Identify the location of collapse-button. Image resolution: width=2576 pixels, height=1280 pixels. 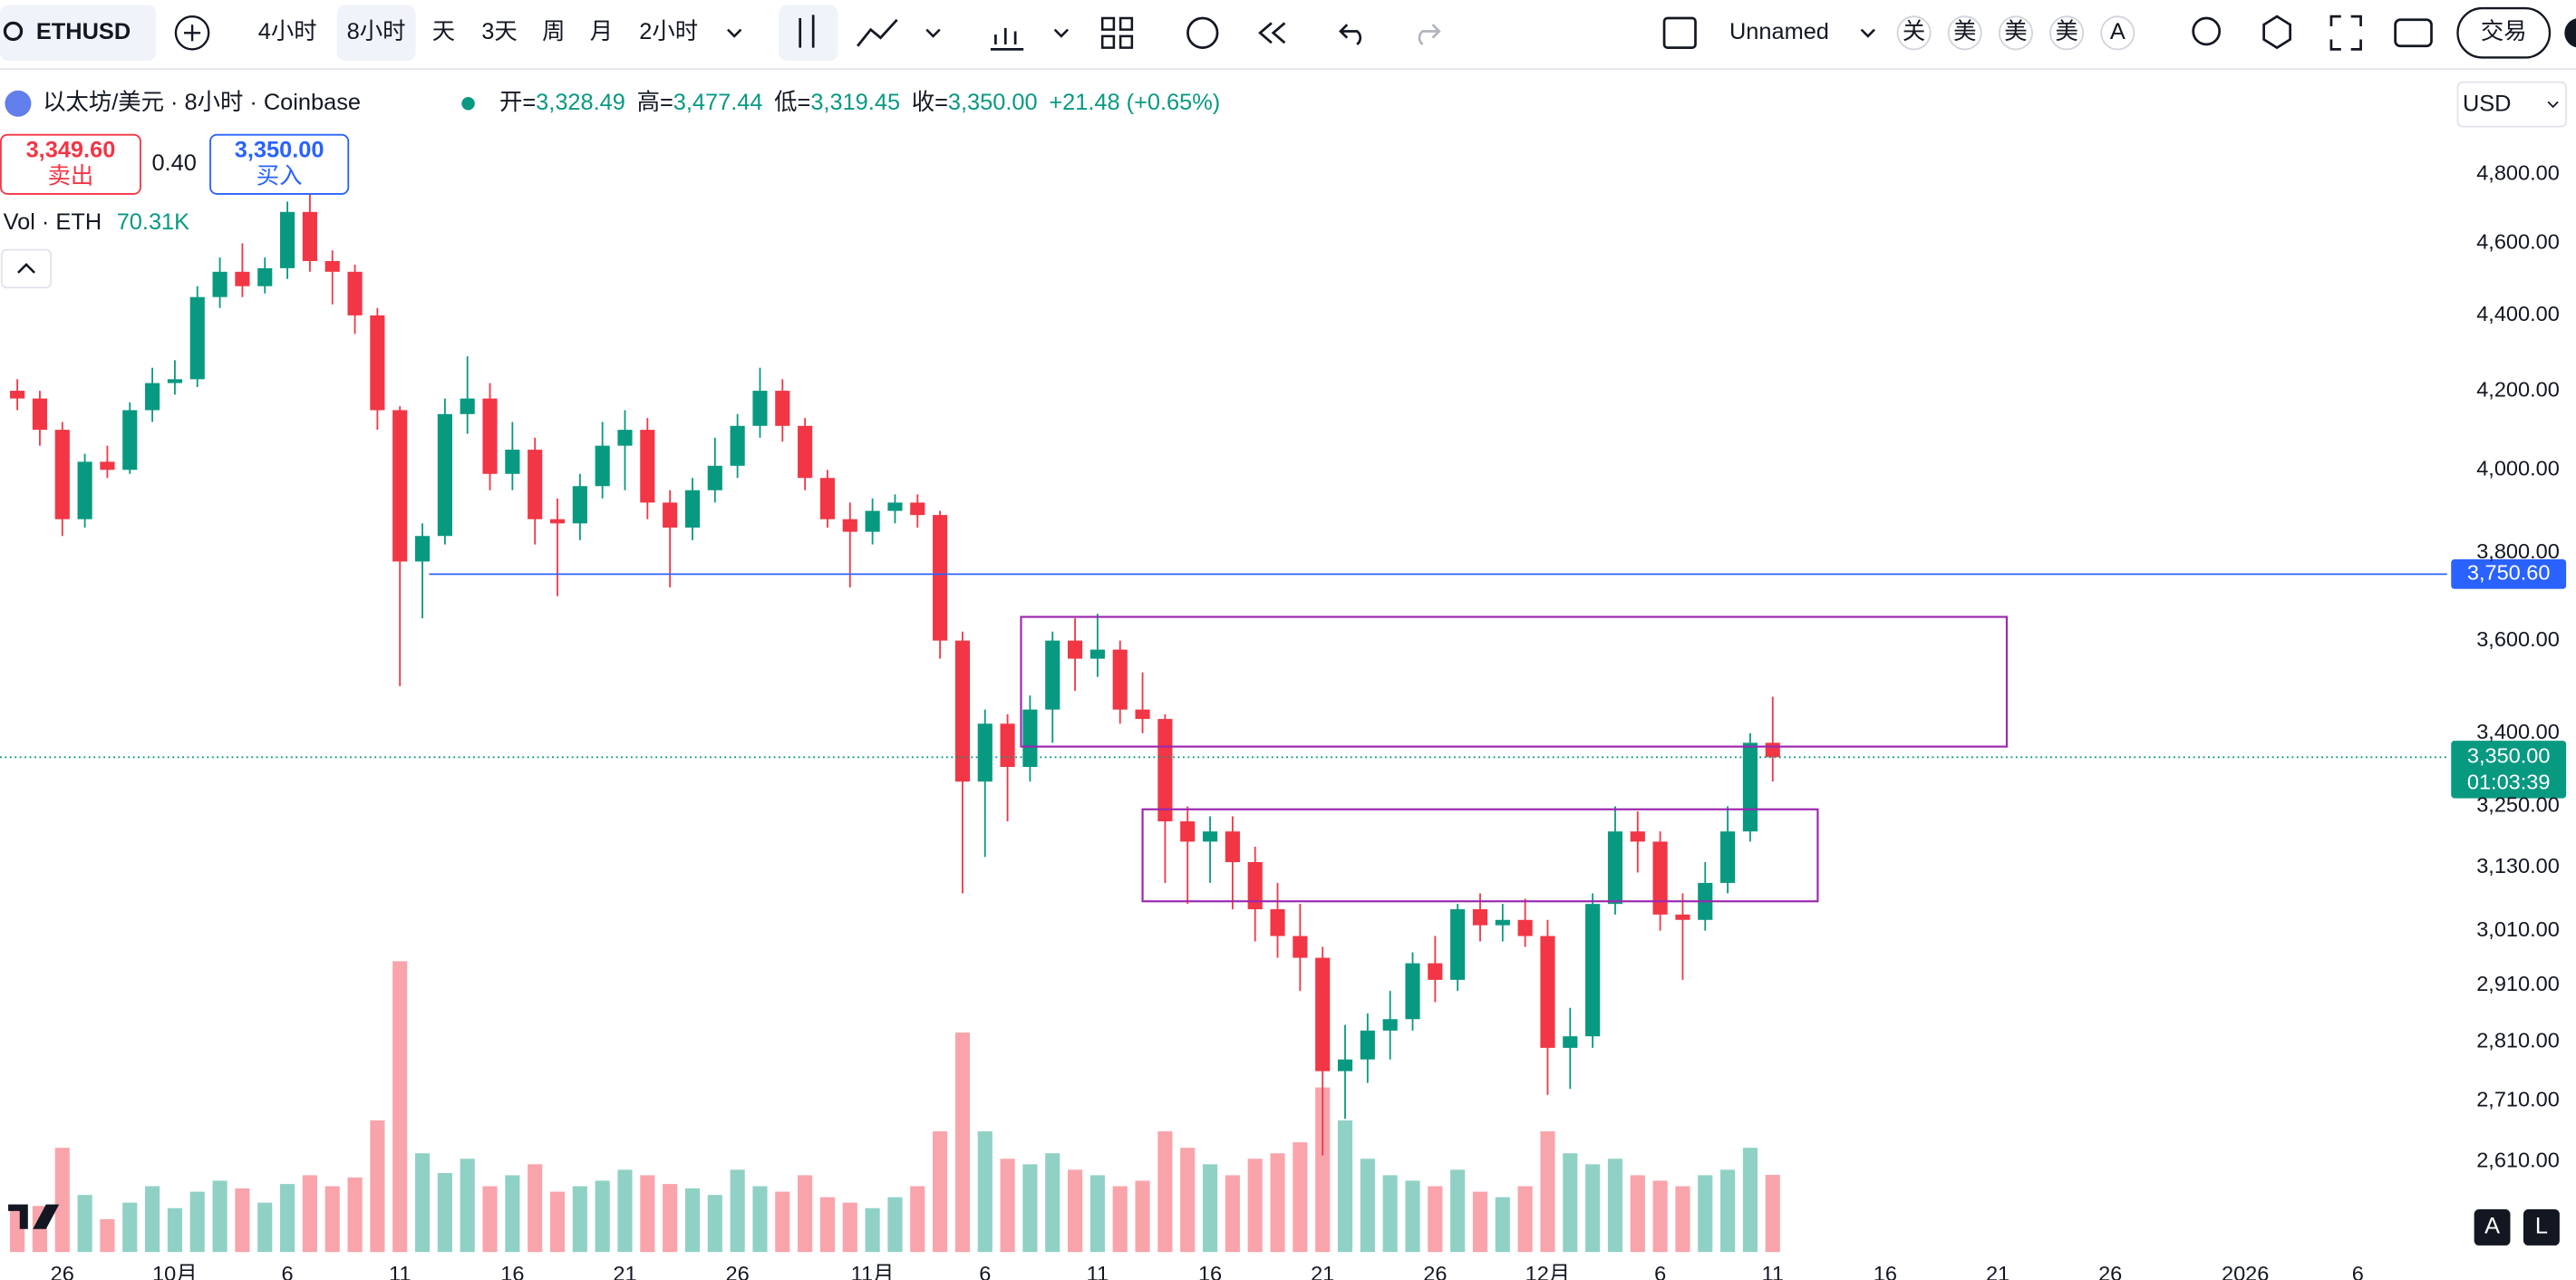
(26, 268).